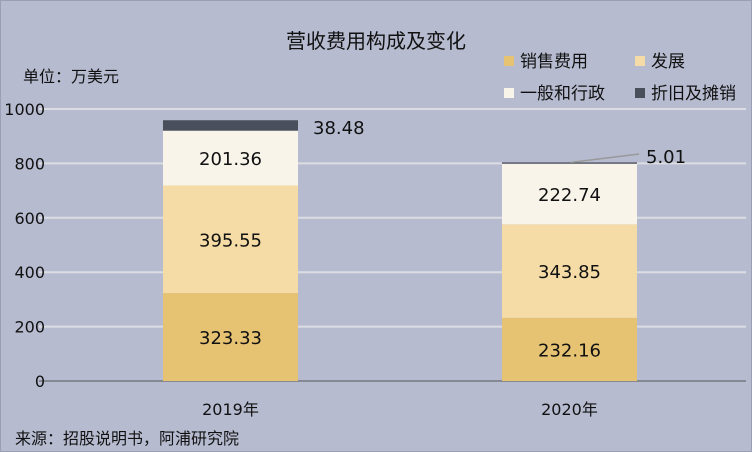 The width and height of the screenshot is (752, 452). I want to click on y-tick-label: 600, so click(29, 218).